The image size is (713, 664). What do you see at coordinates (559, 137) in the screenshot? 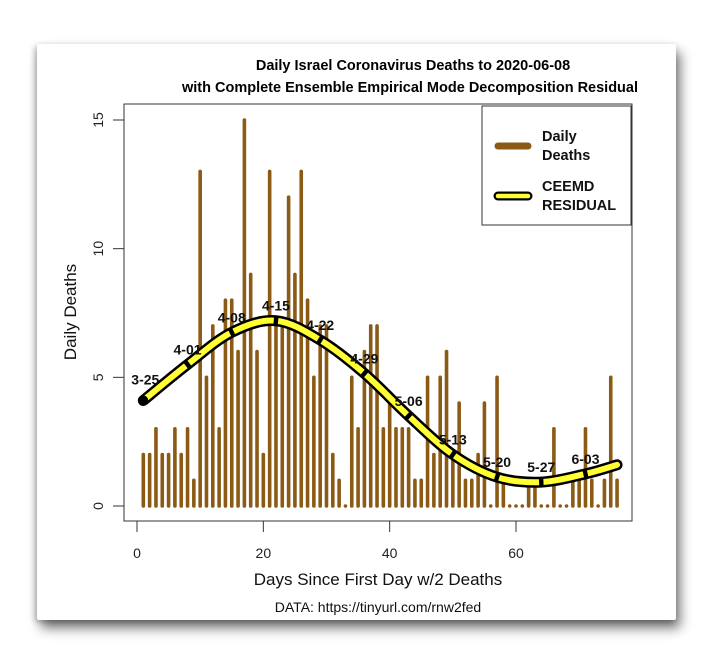
I see `legend-label-daily-deaths-1: Daily` at bounding box center [559, 137].